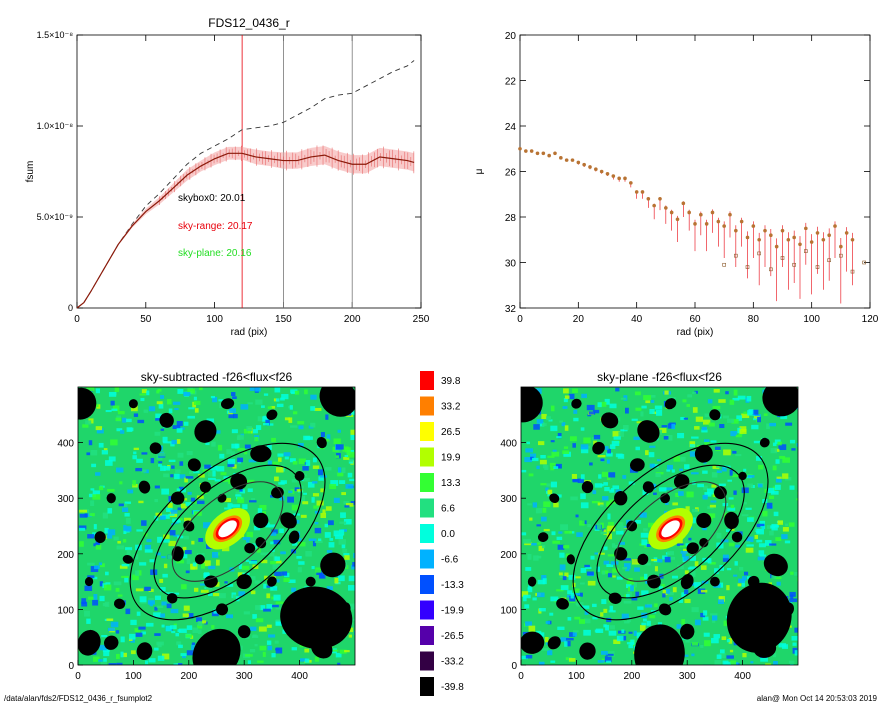  I want to click on colorbar-label: 13.3, so click(451, 483).